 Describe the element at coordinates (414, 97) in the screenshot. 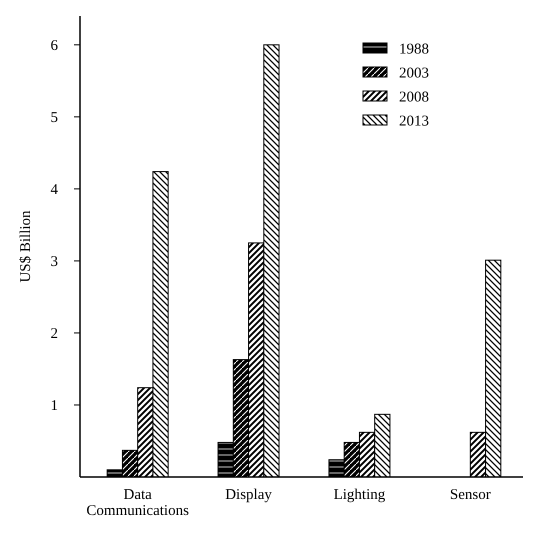

I see `legend-label: 2008` at that location.